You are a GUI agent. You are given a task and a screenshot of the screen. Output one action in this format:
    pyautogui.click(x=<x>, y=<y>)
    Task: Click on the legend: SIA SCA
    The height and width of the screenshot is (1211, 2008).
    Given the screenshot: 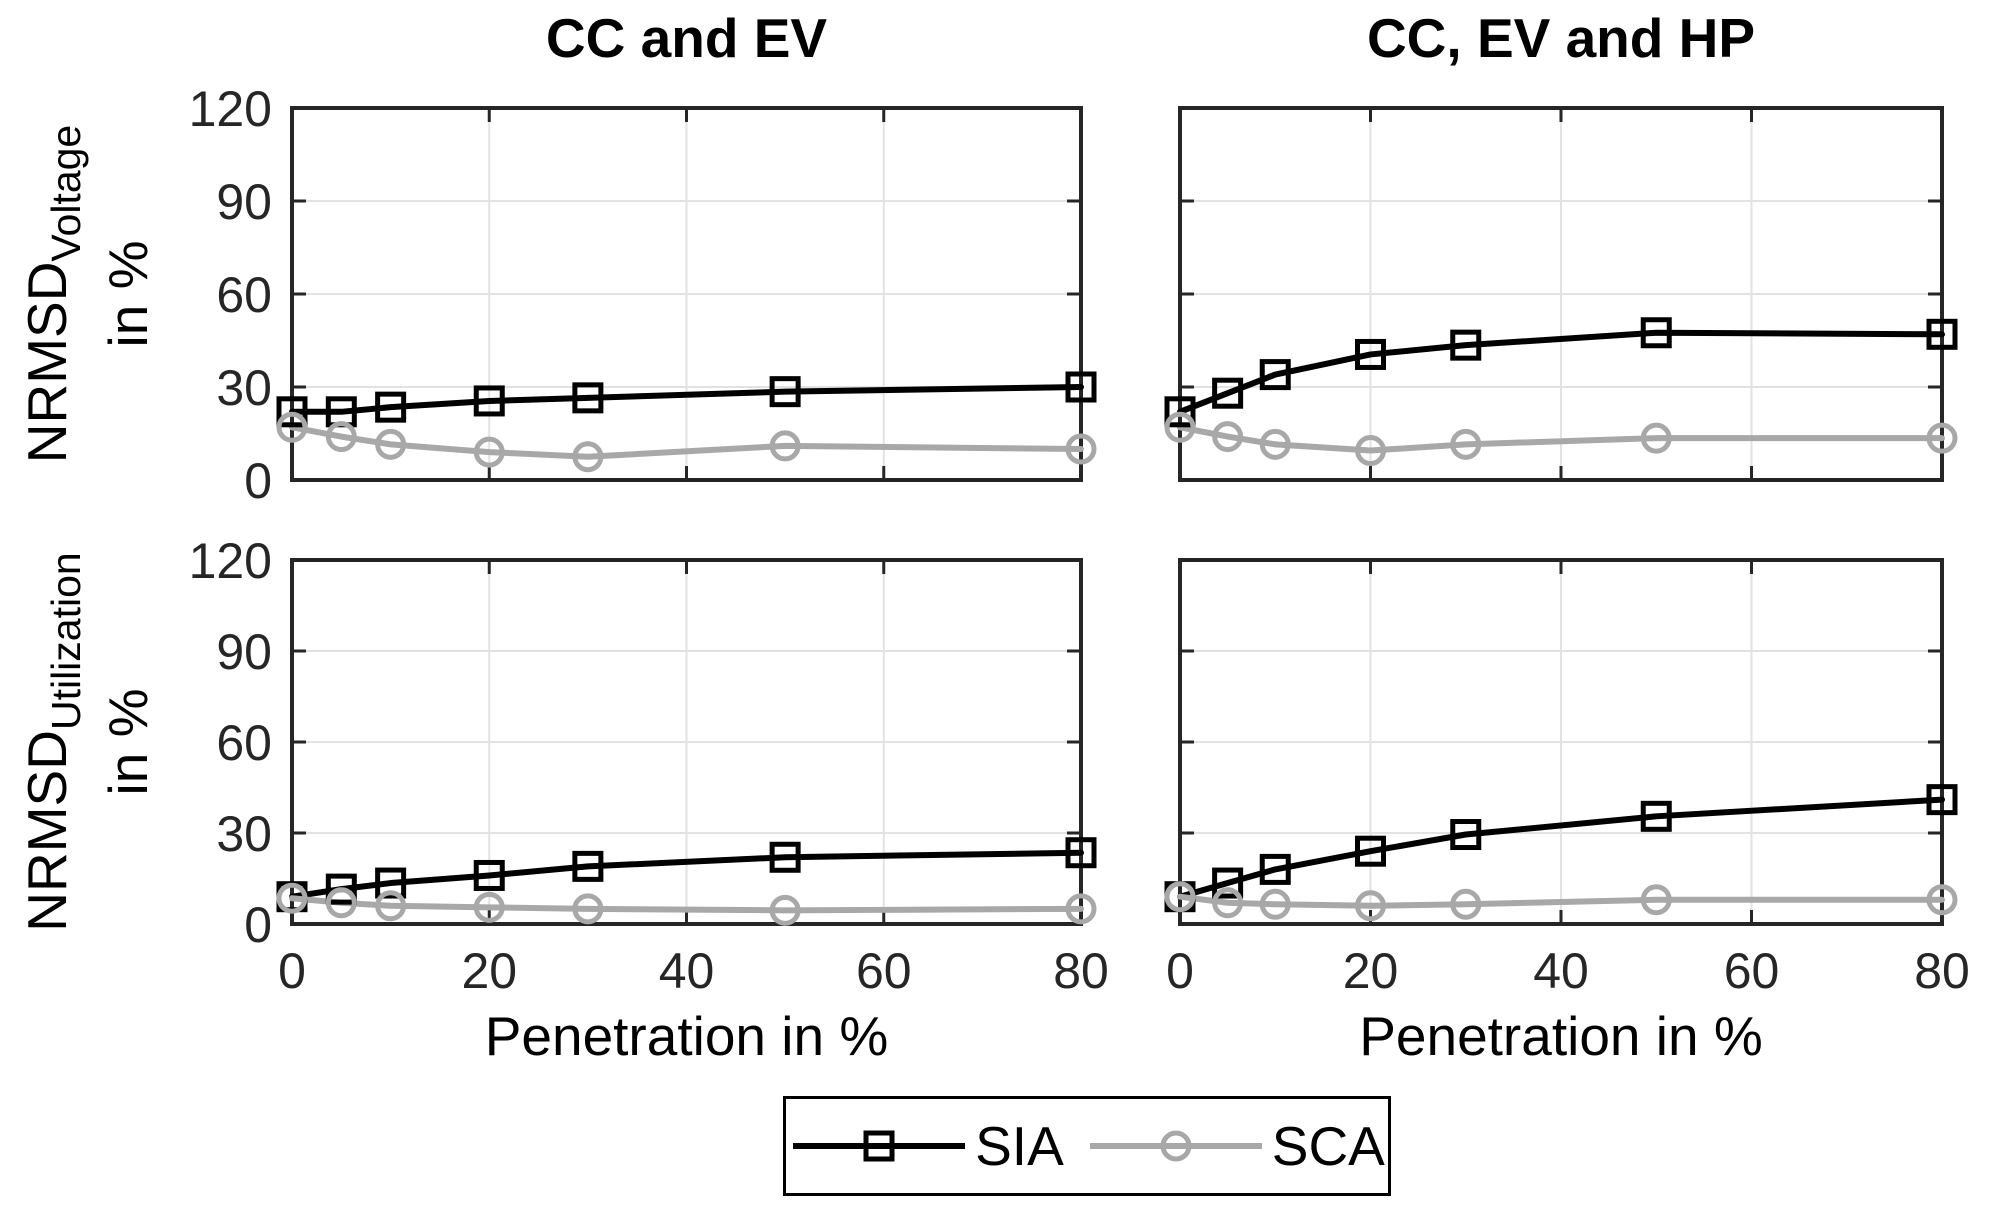 What is the action you would take?
    pyautogui.click(x=1087, y=1146)
    